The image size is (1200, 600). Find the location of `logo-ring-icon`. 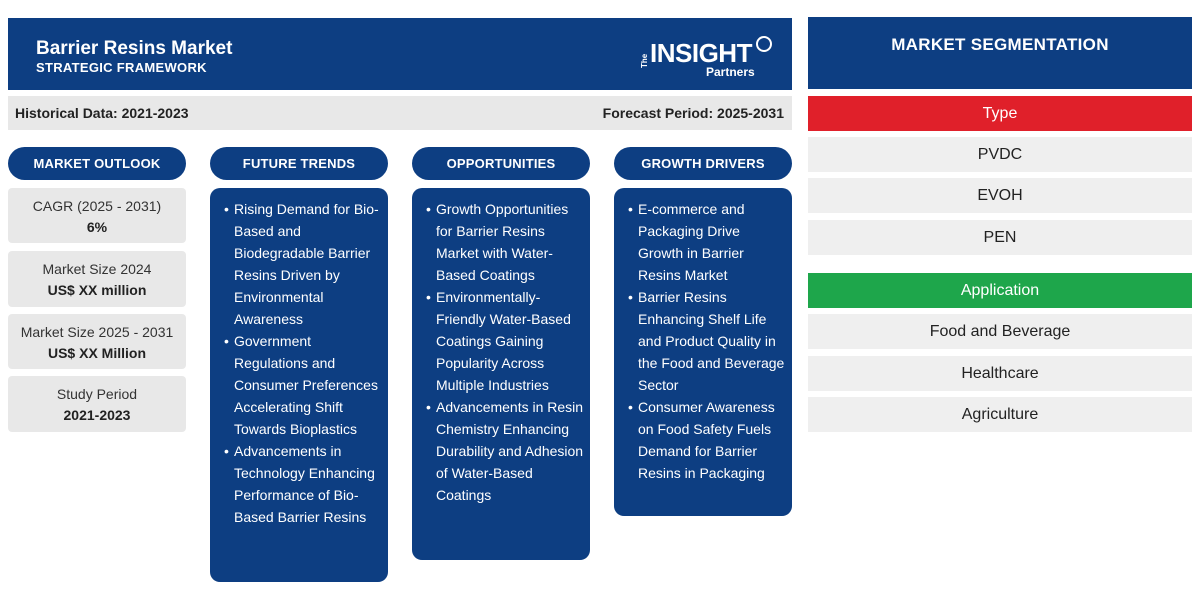

logo-ring-icon is located at coordinates (764, 44).